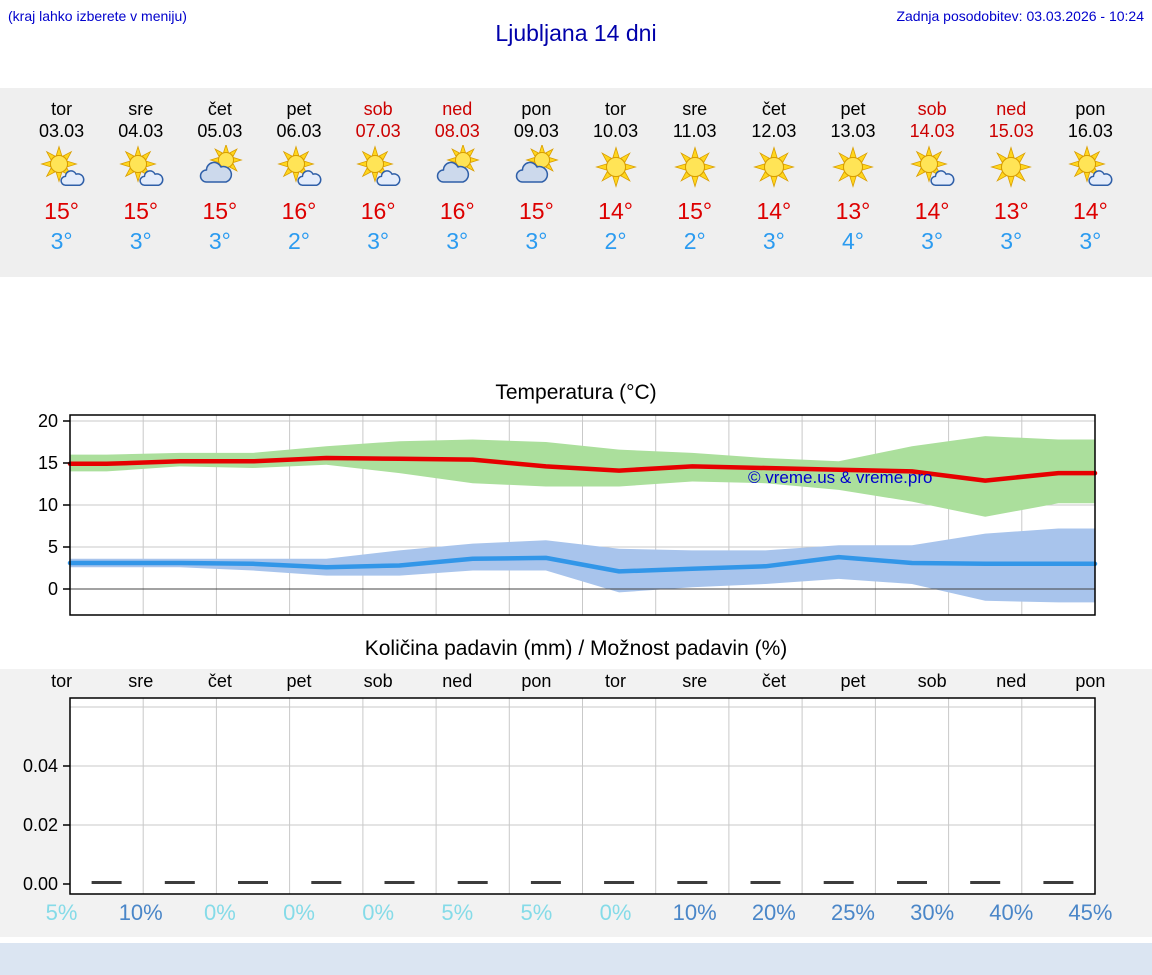 This screenshot has width=1152, height=975. I want to click on precip-day-label: sre, so click(695, 681).